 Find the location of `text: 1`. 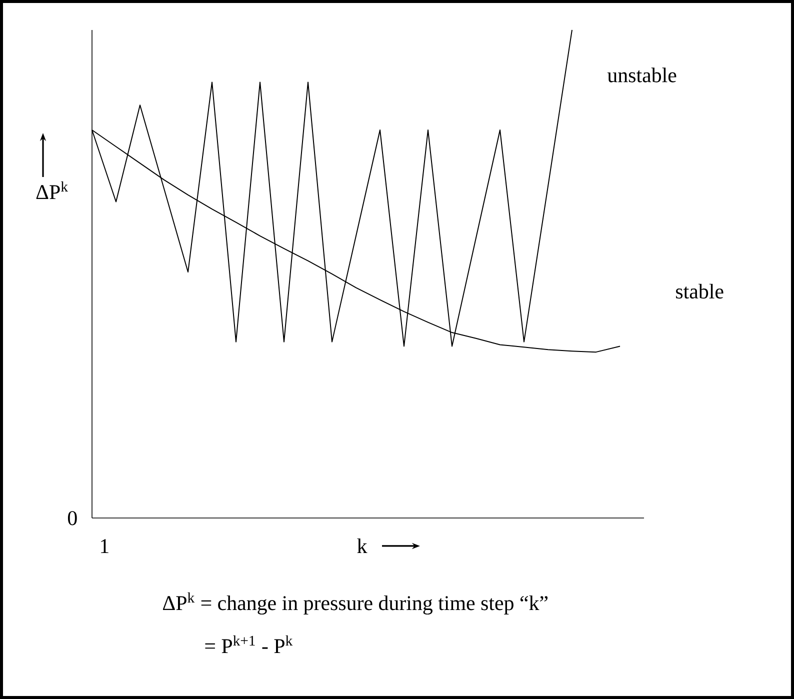

text: 1 is located at coordinates (104, 546).